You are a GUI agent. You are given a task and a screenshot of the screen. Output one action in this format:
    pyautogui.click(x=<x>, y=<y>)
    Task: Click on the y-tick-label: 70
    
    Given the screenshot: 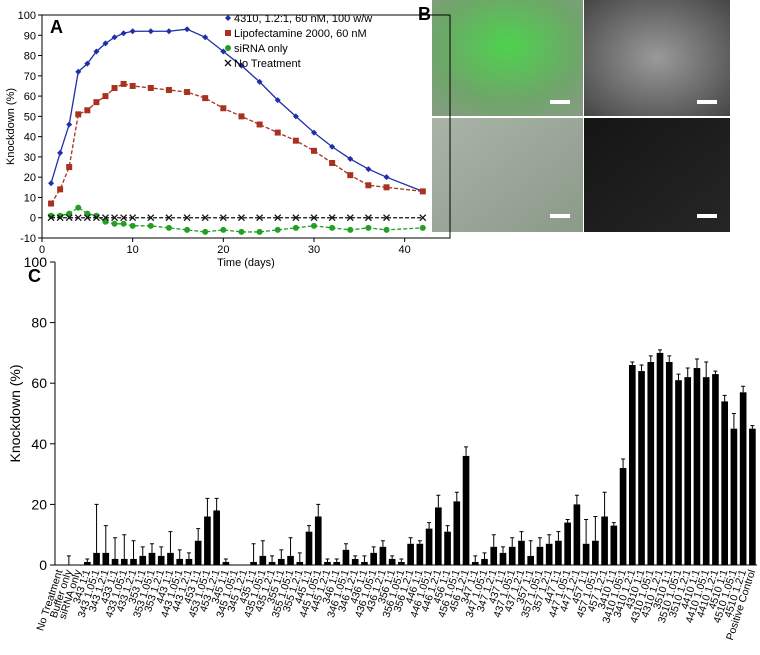 What is the action you would take?
    pyautogui.click(x=30, y=77)
    